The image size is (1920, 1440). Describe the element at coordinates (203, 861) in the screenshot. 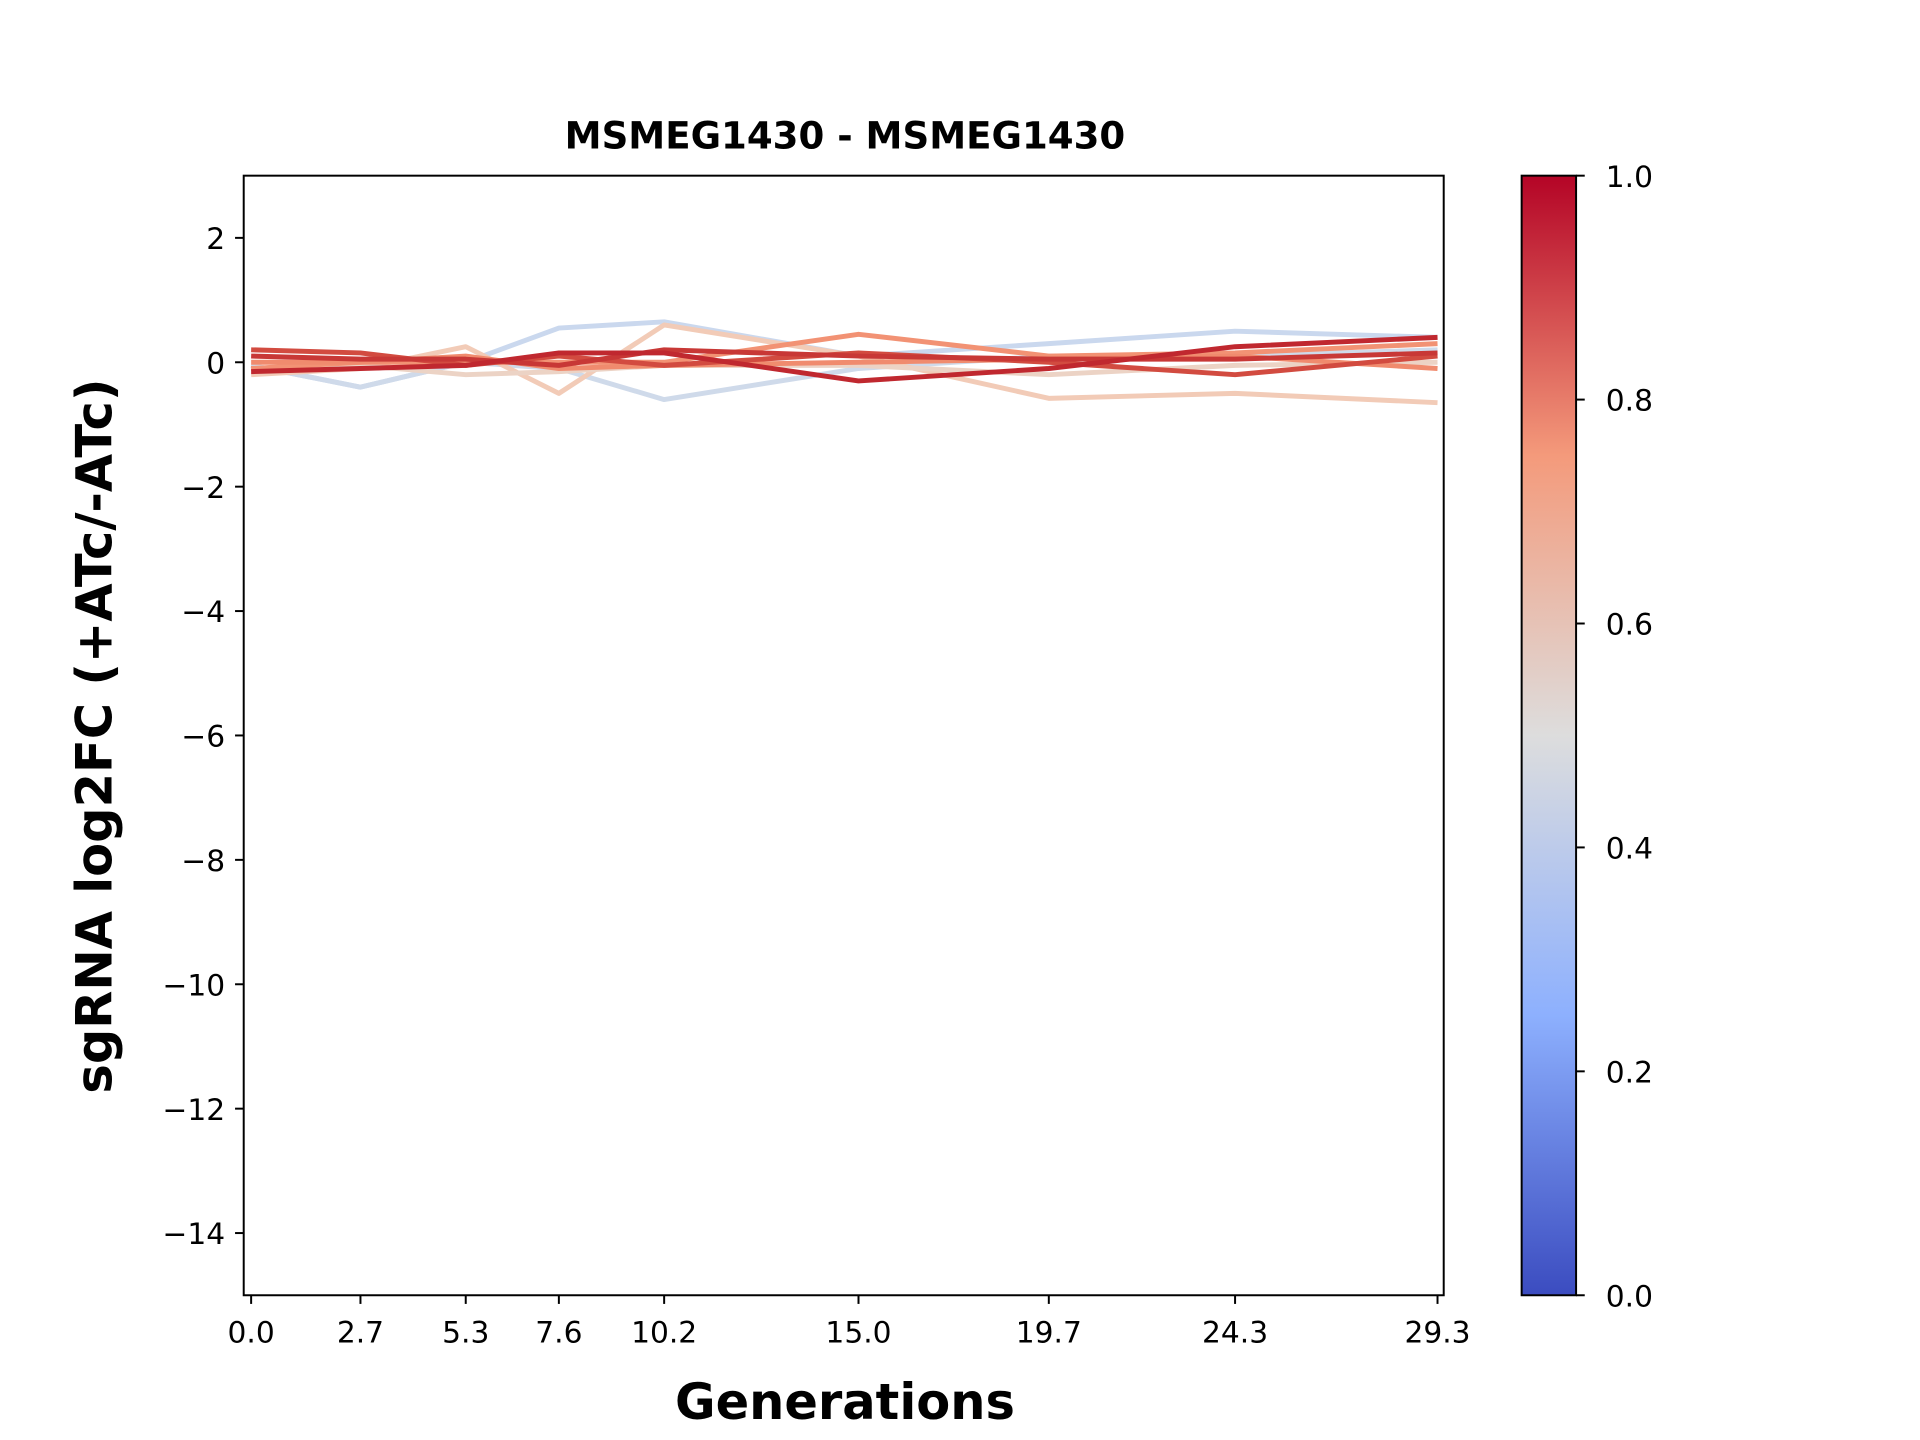

I see `y-tick-label: −8` at that location.